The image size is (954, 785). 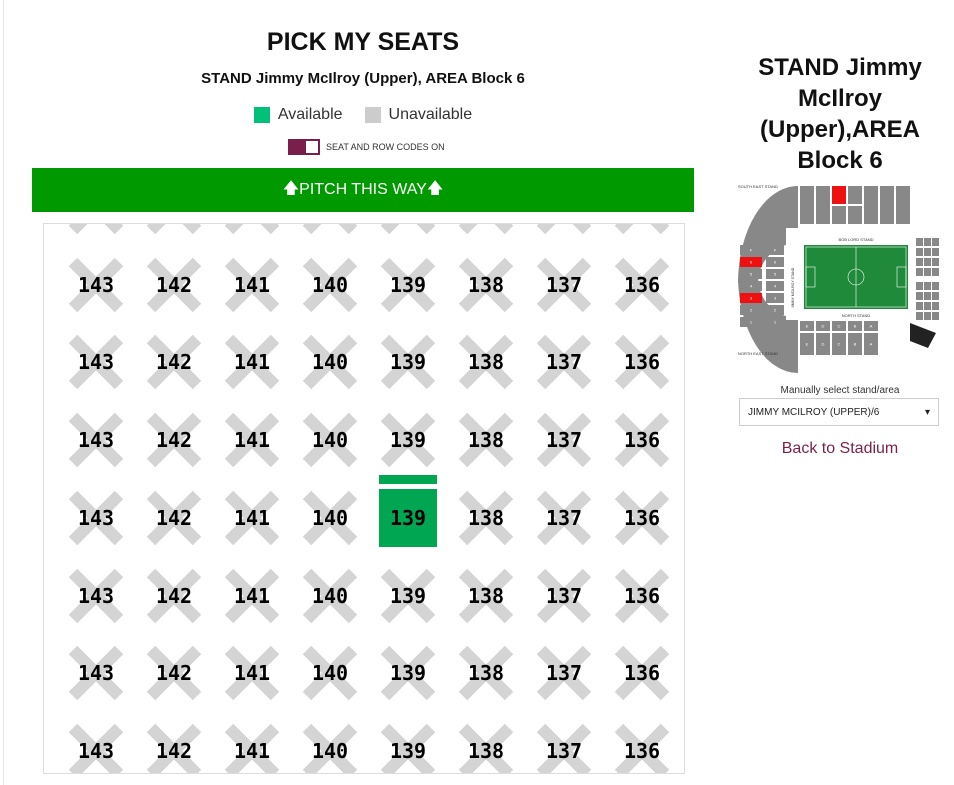 What do you see at coordinates (174, 596) in the screenshot?
I see `seat-unavailable: 142` at bounding box center [174, 596].